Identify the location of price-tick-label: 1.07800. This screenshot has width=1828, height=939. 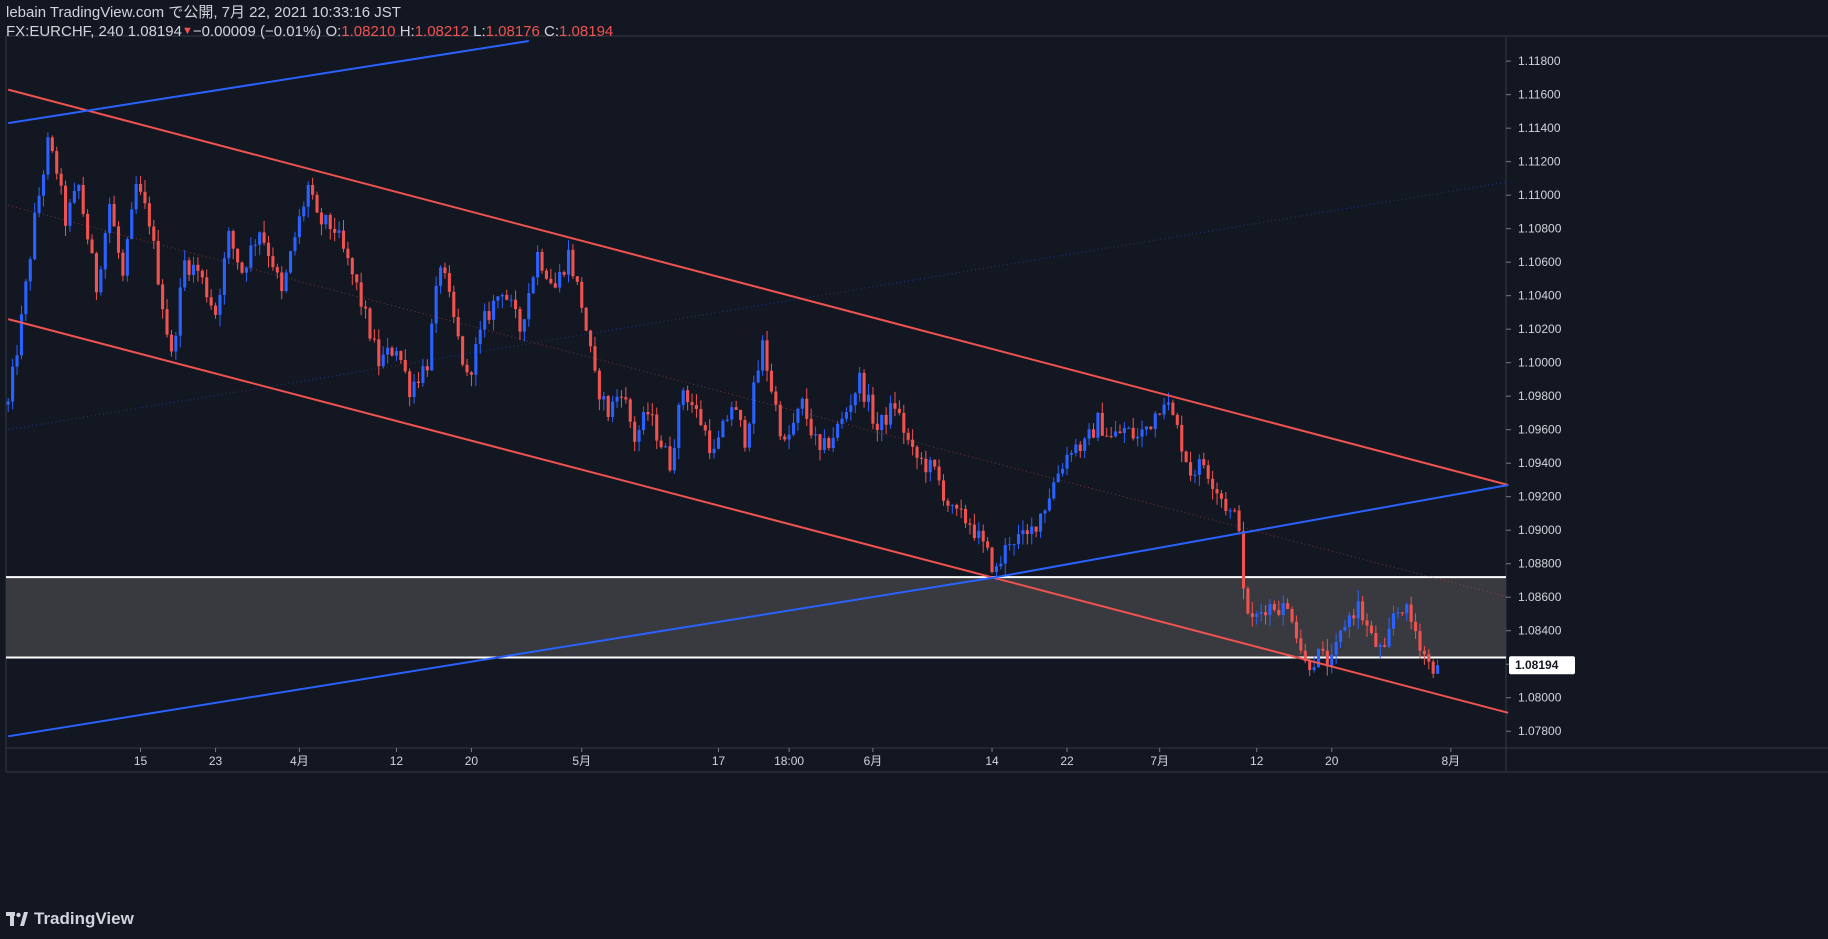
(1540, 731).